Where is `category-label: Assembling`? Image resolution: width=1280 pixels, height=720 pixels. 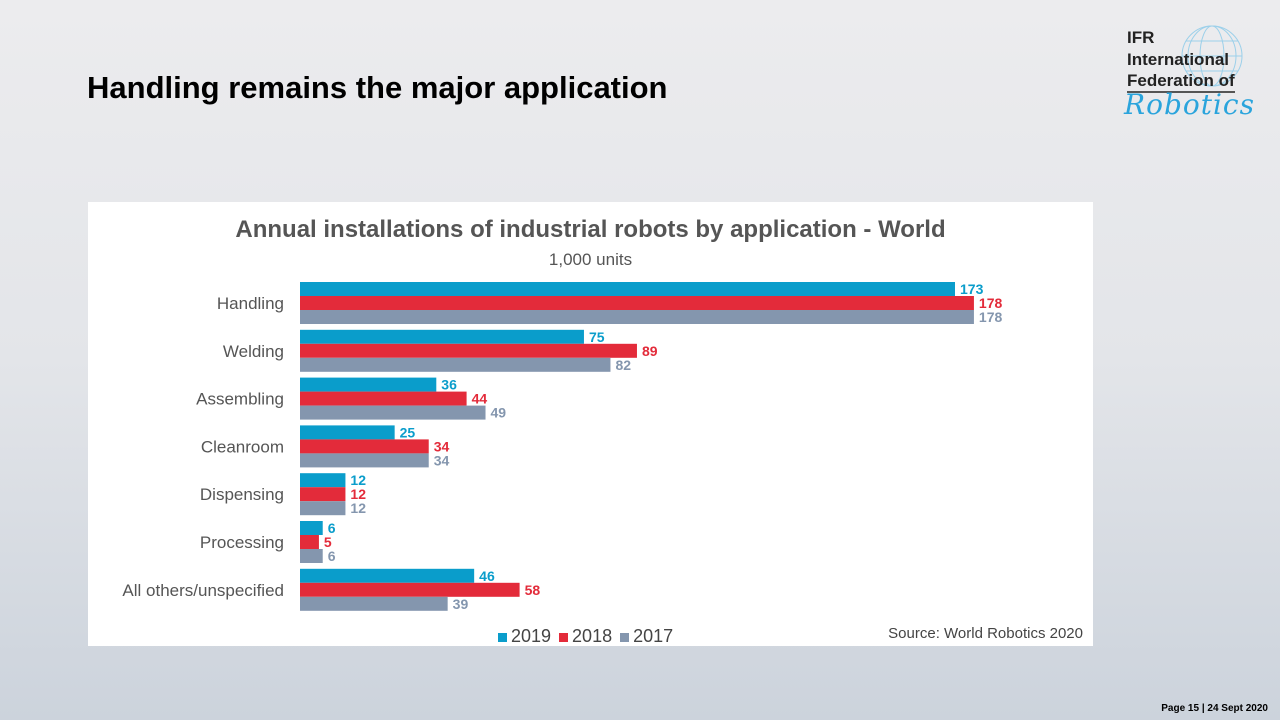 category-label: Assembling is located at coordinates (240, 399).